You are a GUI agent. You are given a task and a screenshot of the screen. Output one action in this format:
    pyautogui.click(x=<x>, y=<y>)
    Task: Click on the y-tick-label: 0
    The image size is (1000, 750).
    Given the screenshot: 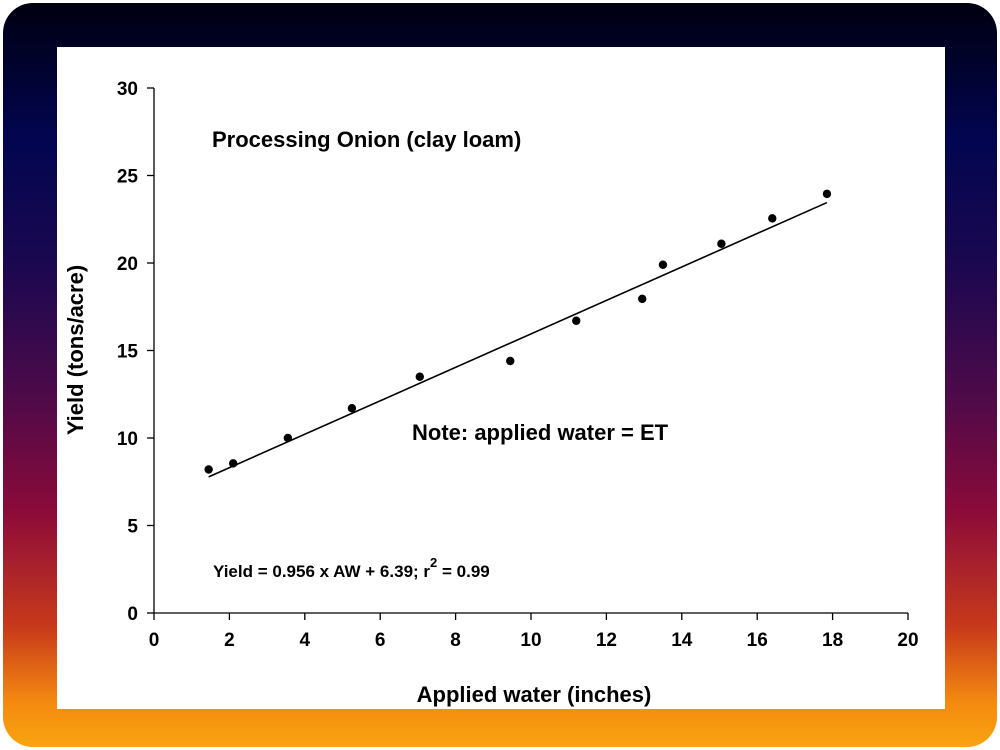 What is the action you would take?
    pyautogui.click(x=132, y=614)
    